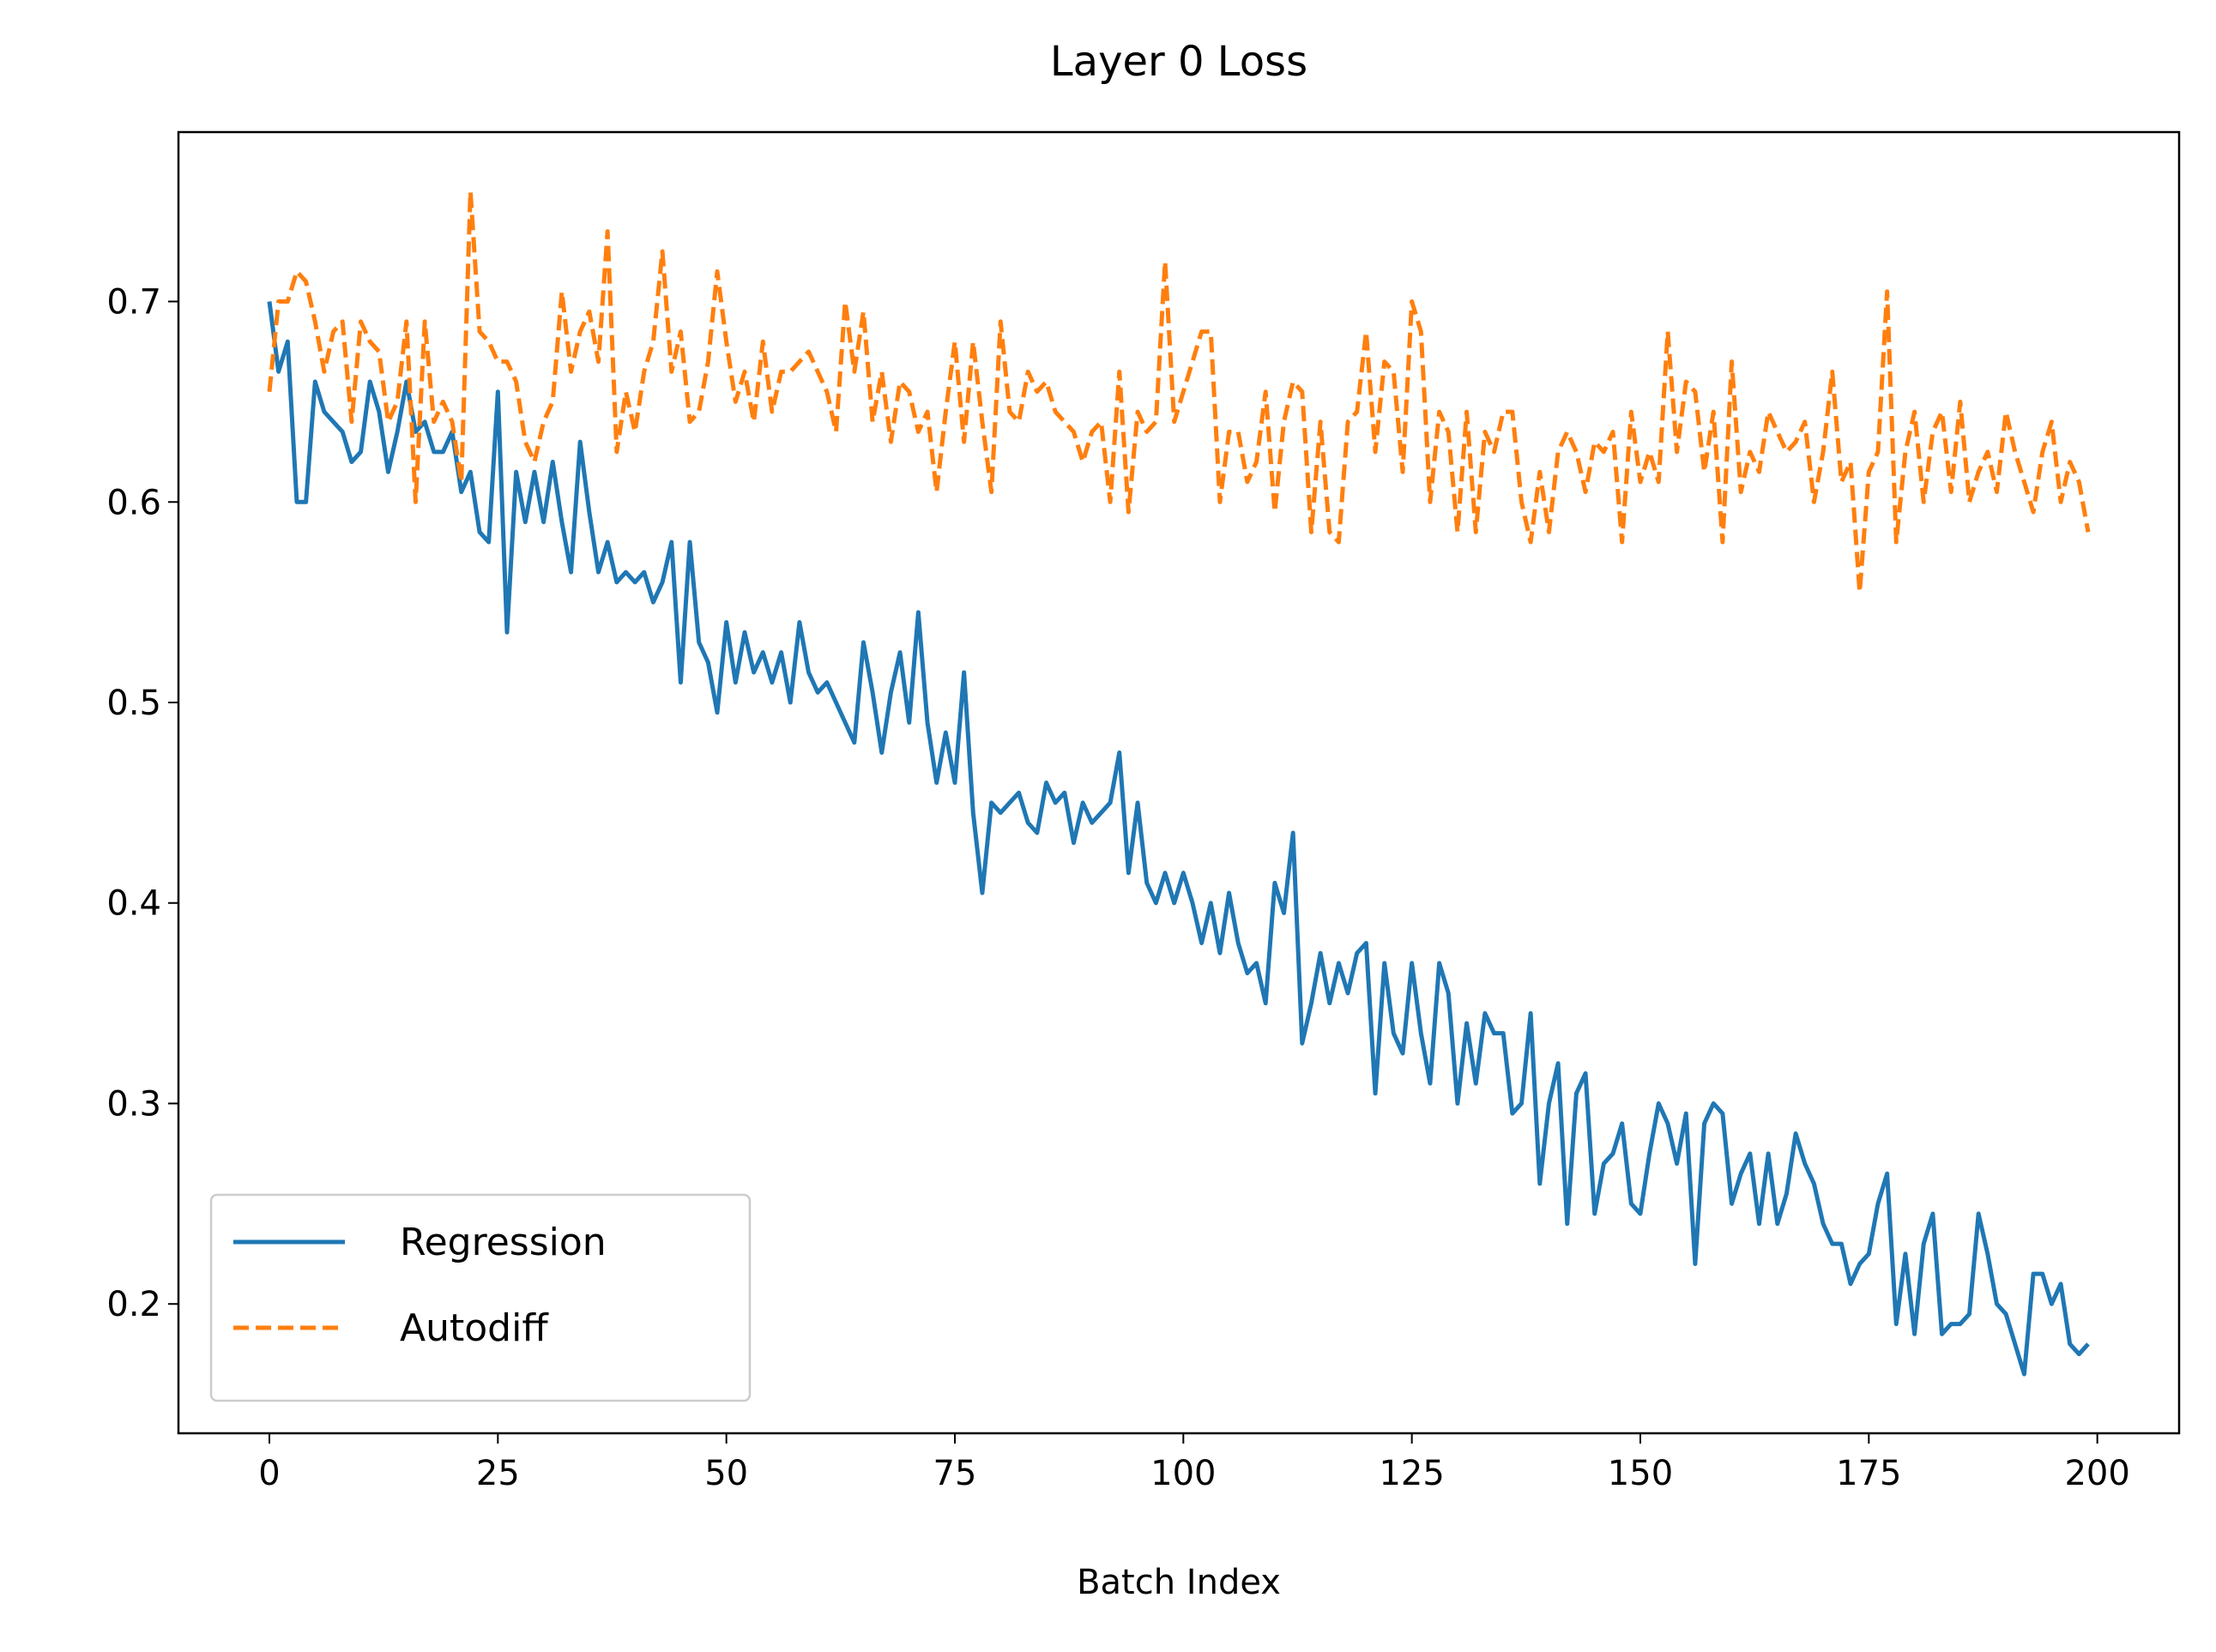  I want to click on x-tick-label: 100, so click(1183, 1473).